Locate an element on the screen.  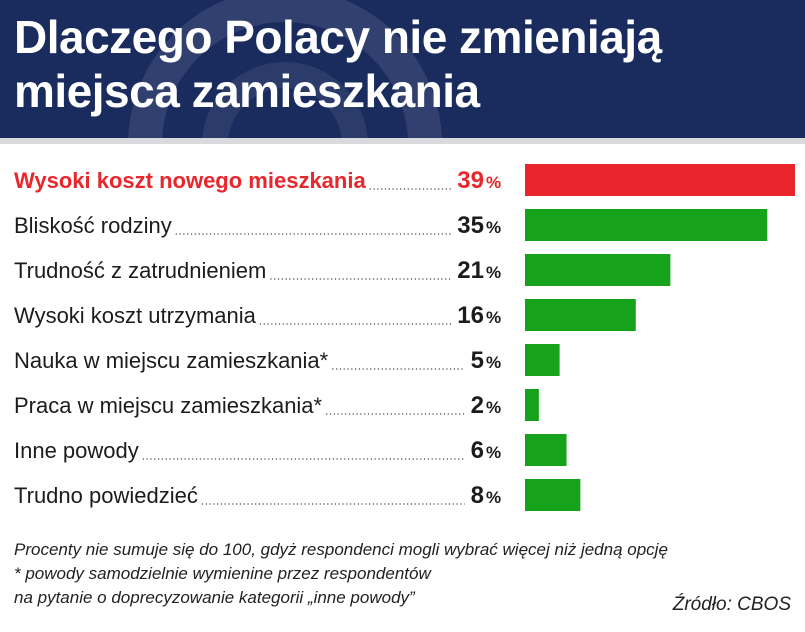
category-label: Inne powody is located at coordinates (76, 450).